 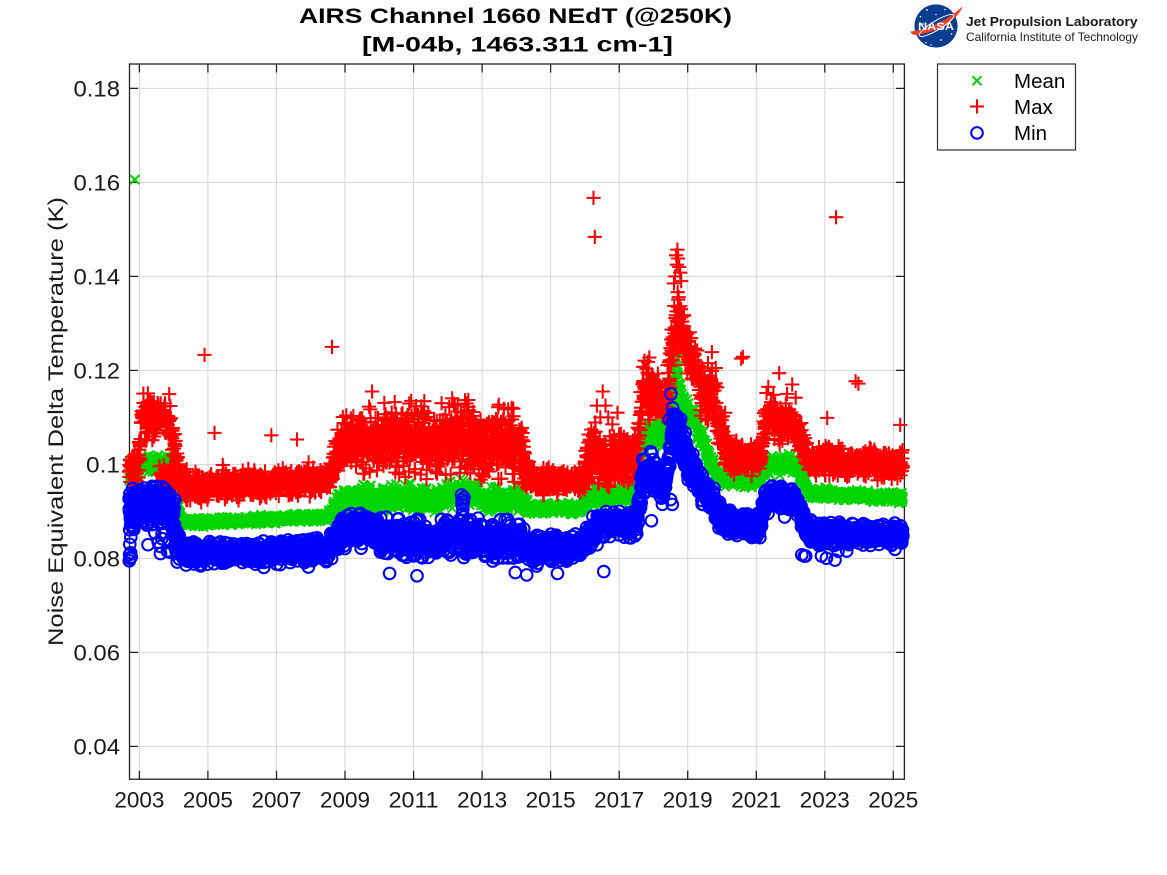 What do you see at coordinates (97, 746) in the screenshot?
I see `svg-text: 0.04` at bounding box center [97, 746].